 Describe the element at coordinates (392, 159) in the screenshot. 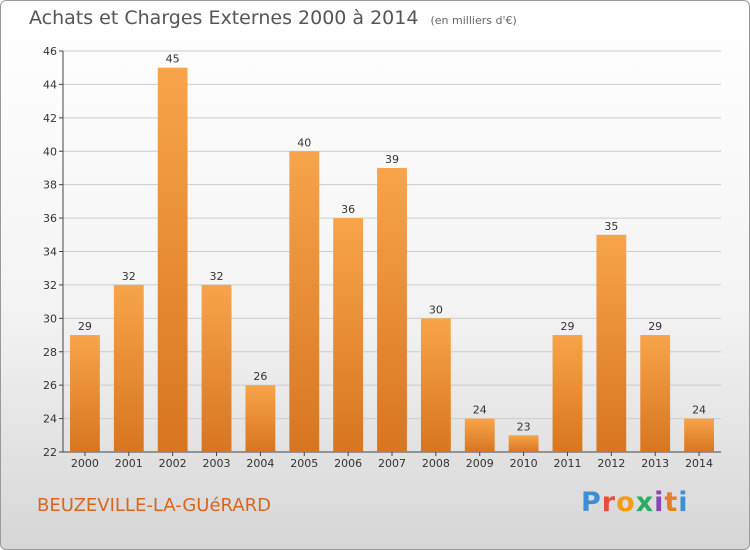

I see `data-label: 39` at that location.